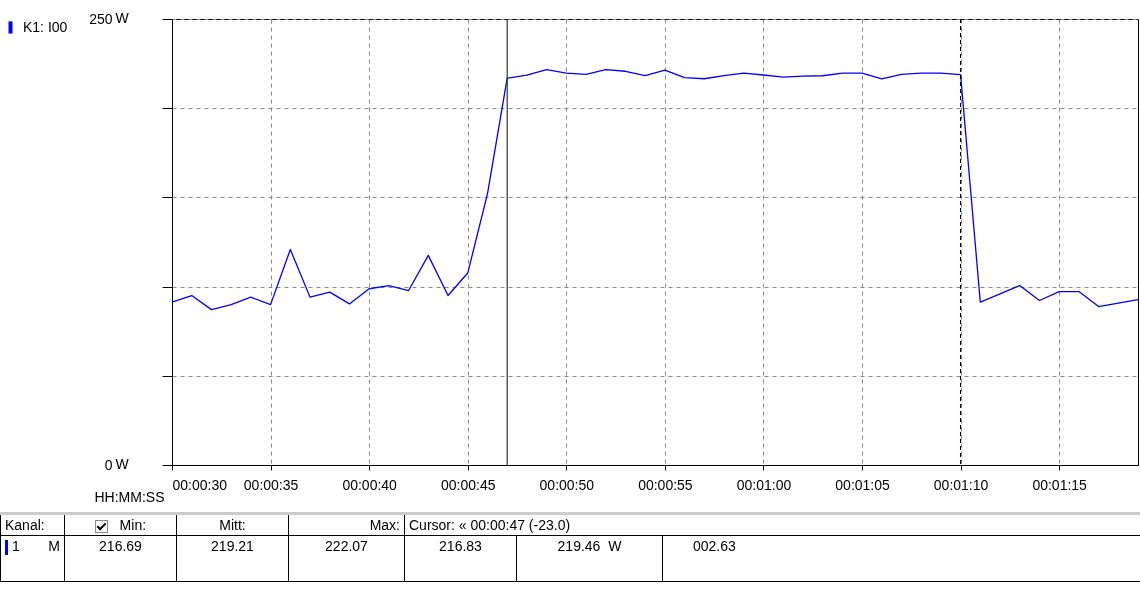 The height and width of the screenshot is (599, 1140). I want to click on legend-label: K1: I00, so click(45, 26).